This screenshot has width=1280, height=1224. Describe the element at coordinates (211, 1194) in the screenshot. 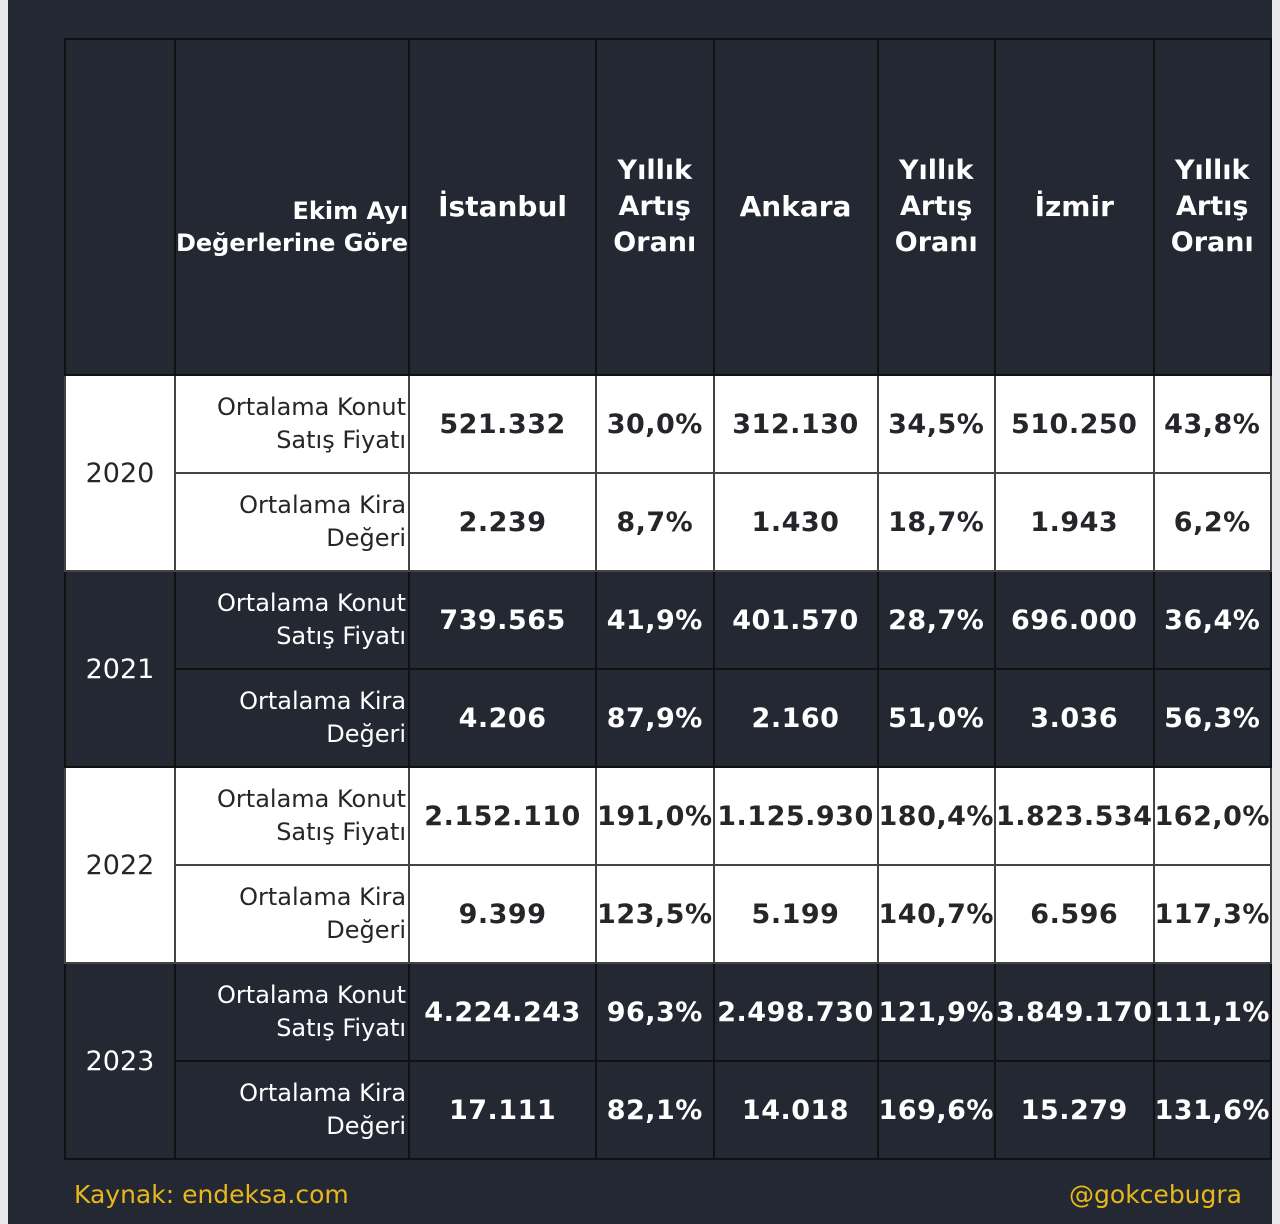

I see `source-credit: Kaynak: endeksa.com` at that location.